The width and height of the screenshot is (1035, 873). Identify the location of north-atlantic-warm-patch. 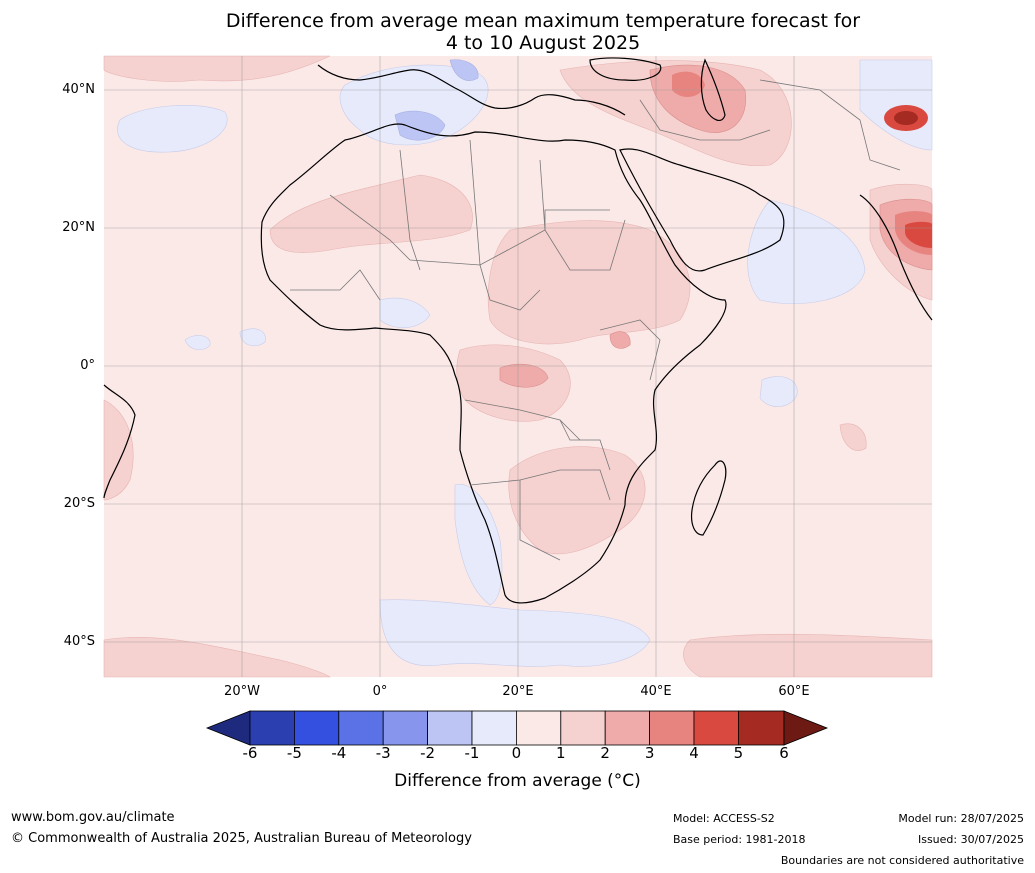
(217, 68).